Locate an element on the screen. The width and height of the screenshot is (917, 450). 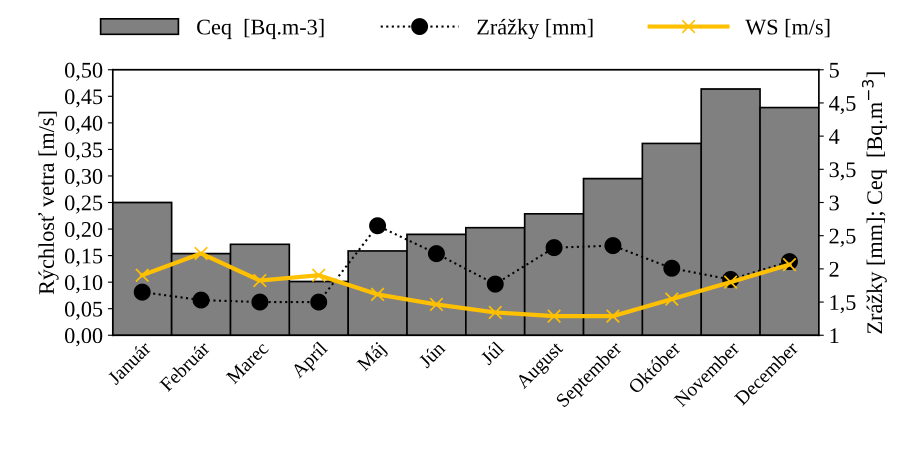
y2-tick-label: 4 is located at coordinates (834, 136).